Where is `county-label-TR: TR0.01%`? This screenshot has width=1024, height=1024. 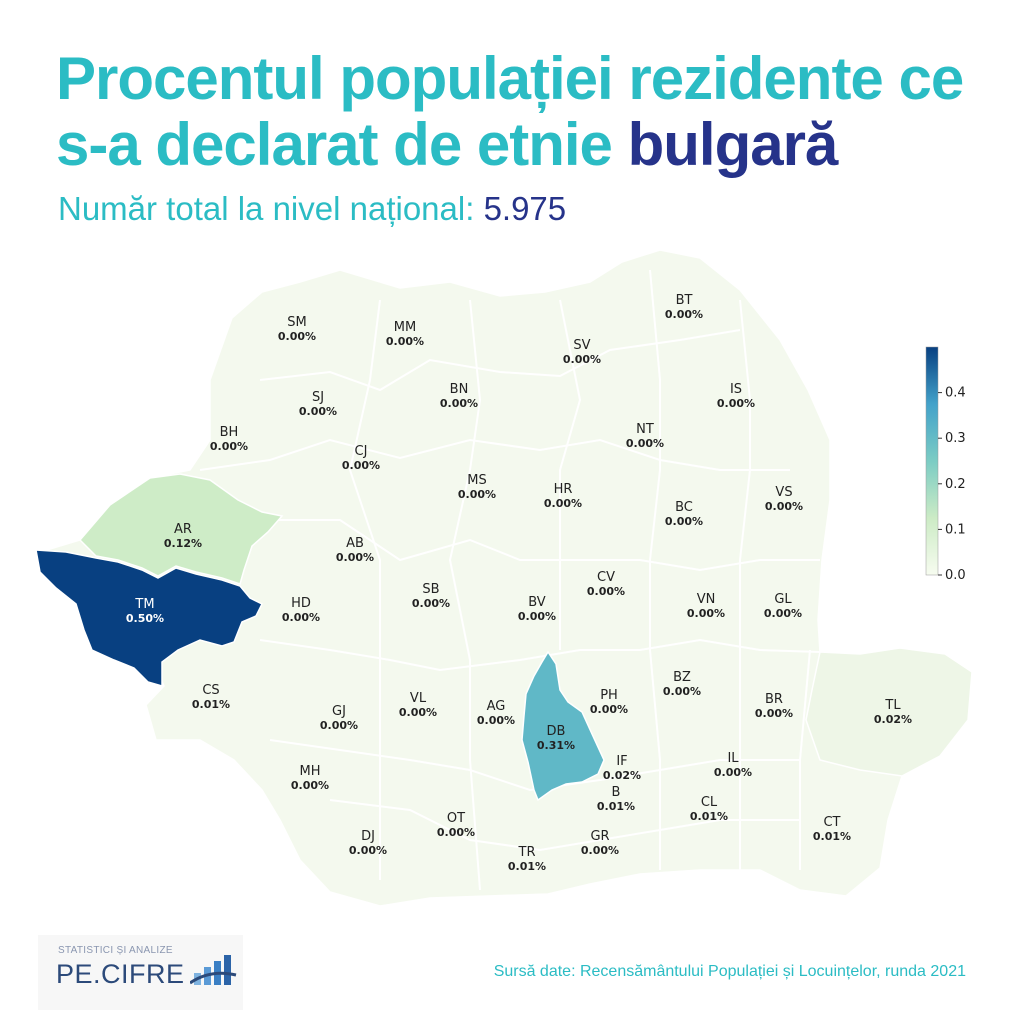
county-label-TR: TR0.01% is located at coordinates (527, 859).